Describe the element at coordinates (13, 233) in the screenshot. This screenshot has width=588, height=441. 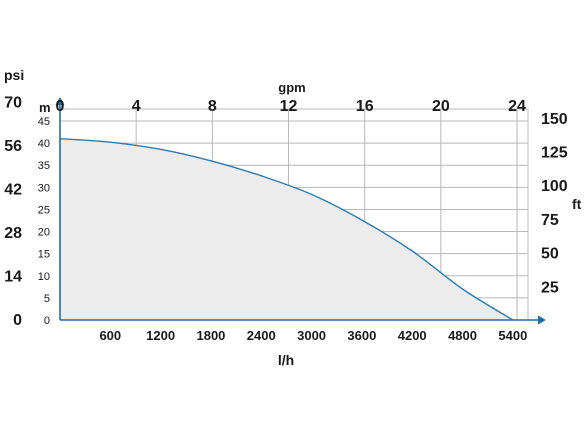
I see `y-tick-label-psi: 28` at that location.